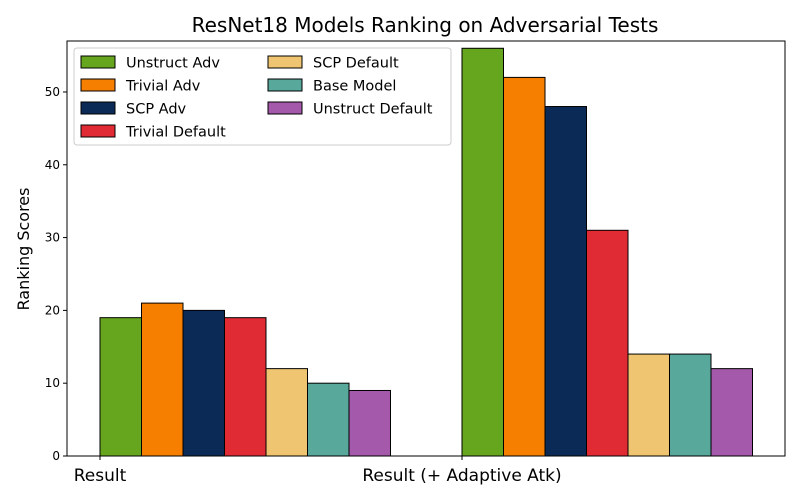 The height and width of the screenshot is (500, 800). Describe the element at coordinates (52, 92) in the screenshot. I see `y-tick-label: 50` at that location.